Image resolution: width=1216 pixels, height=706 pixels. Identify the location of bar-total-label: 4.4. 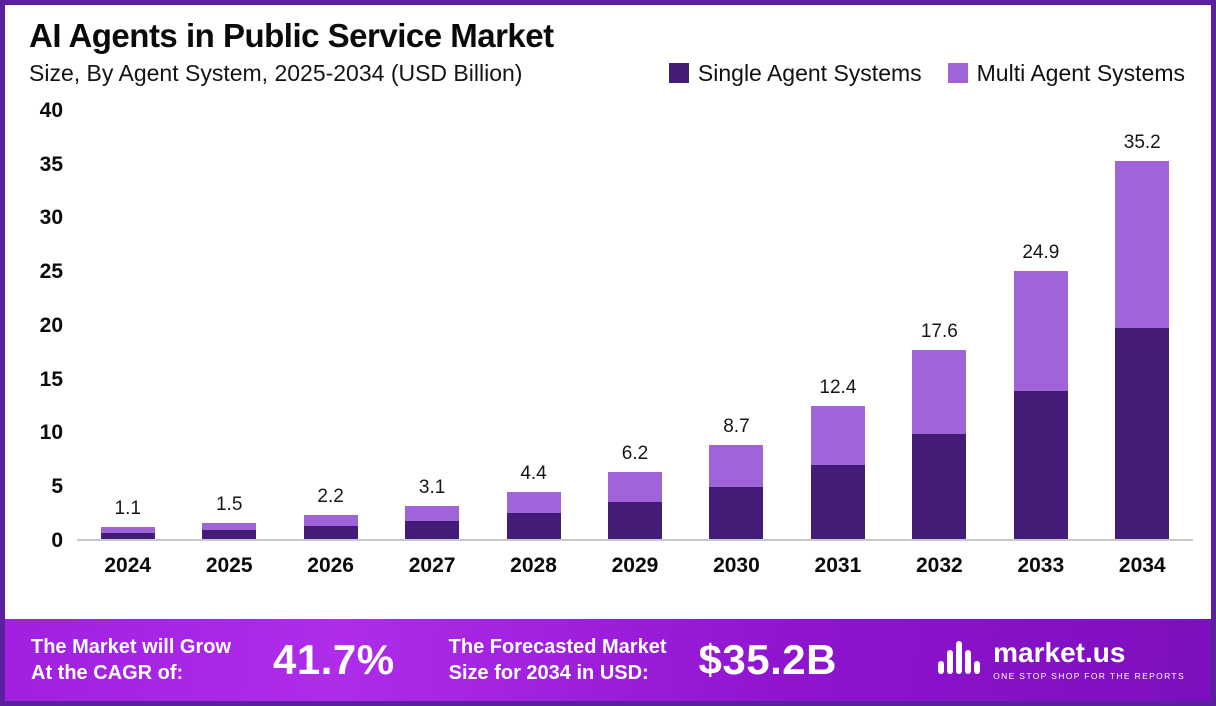
(533, 473).